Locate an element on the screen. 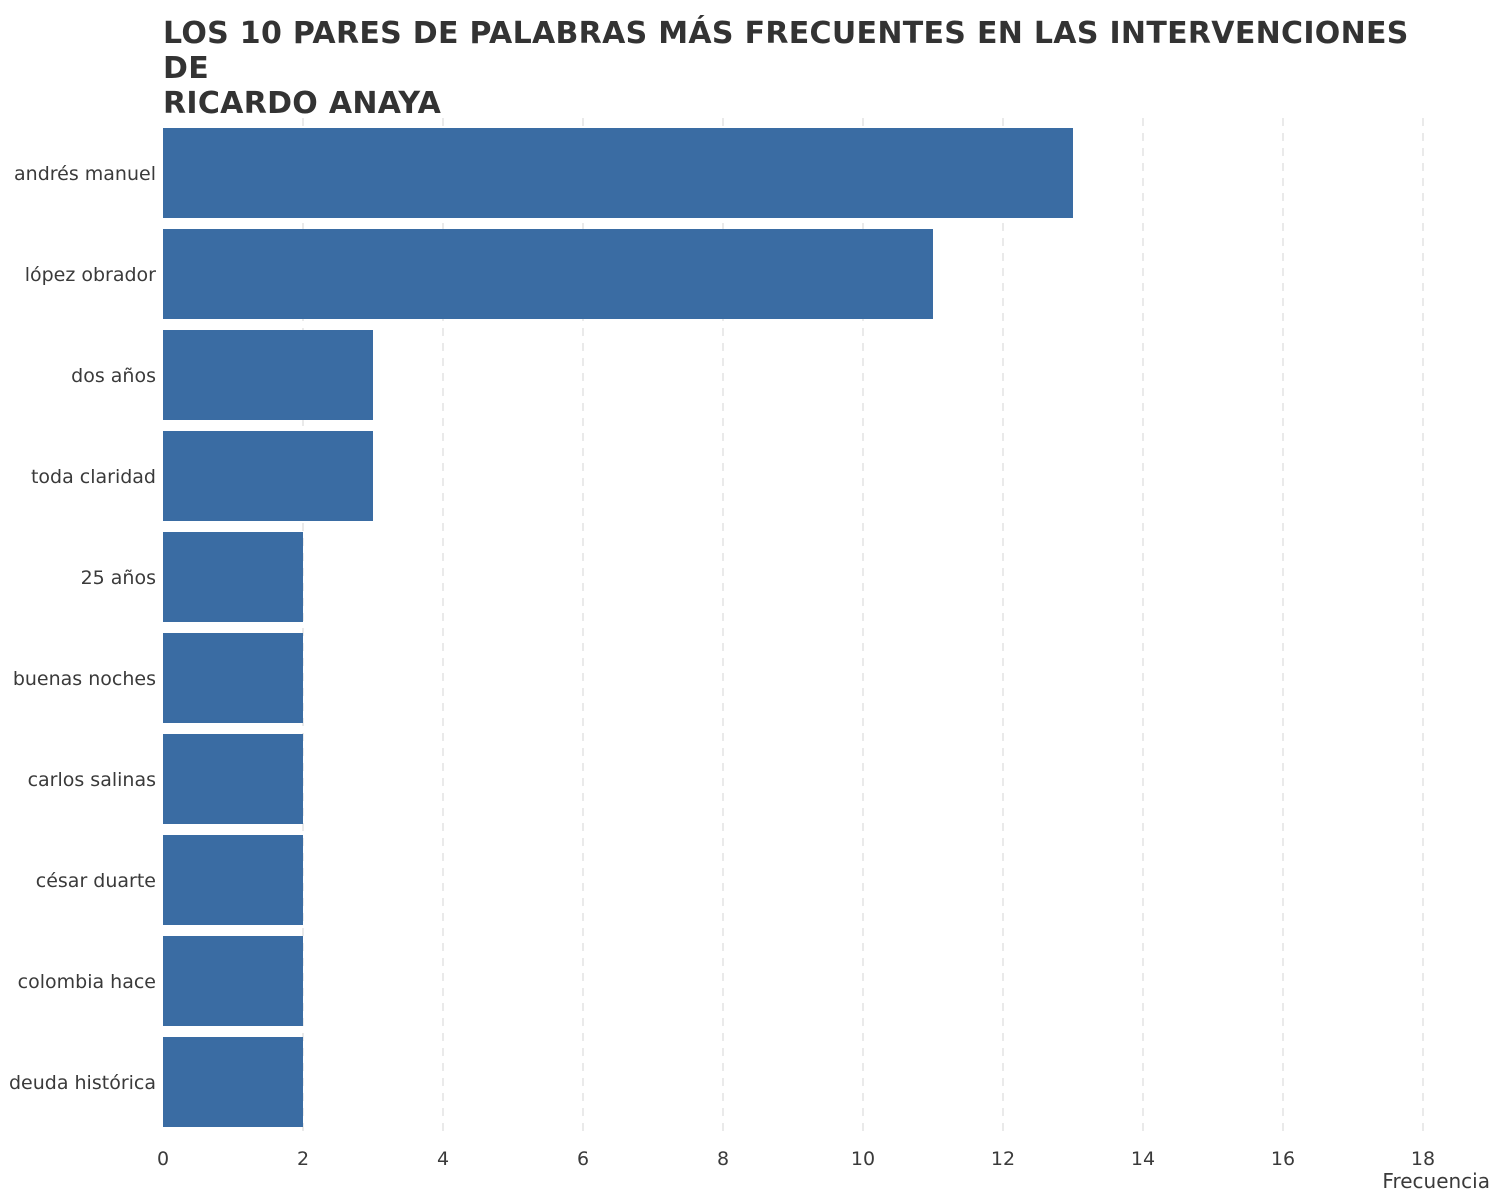  category-label: colombia hace is located at coordinates (87, 982).